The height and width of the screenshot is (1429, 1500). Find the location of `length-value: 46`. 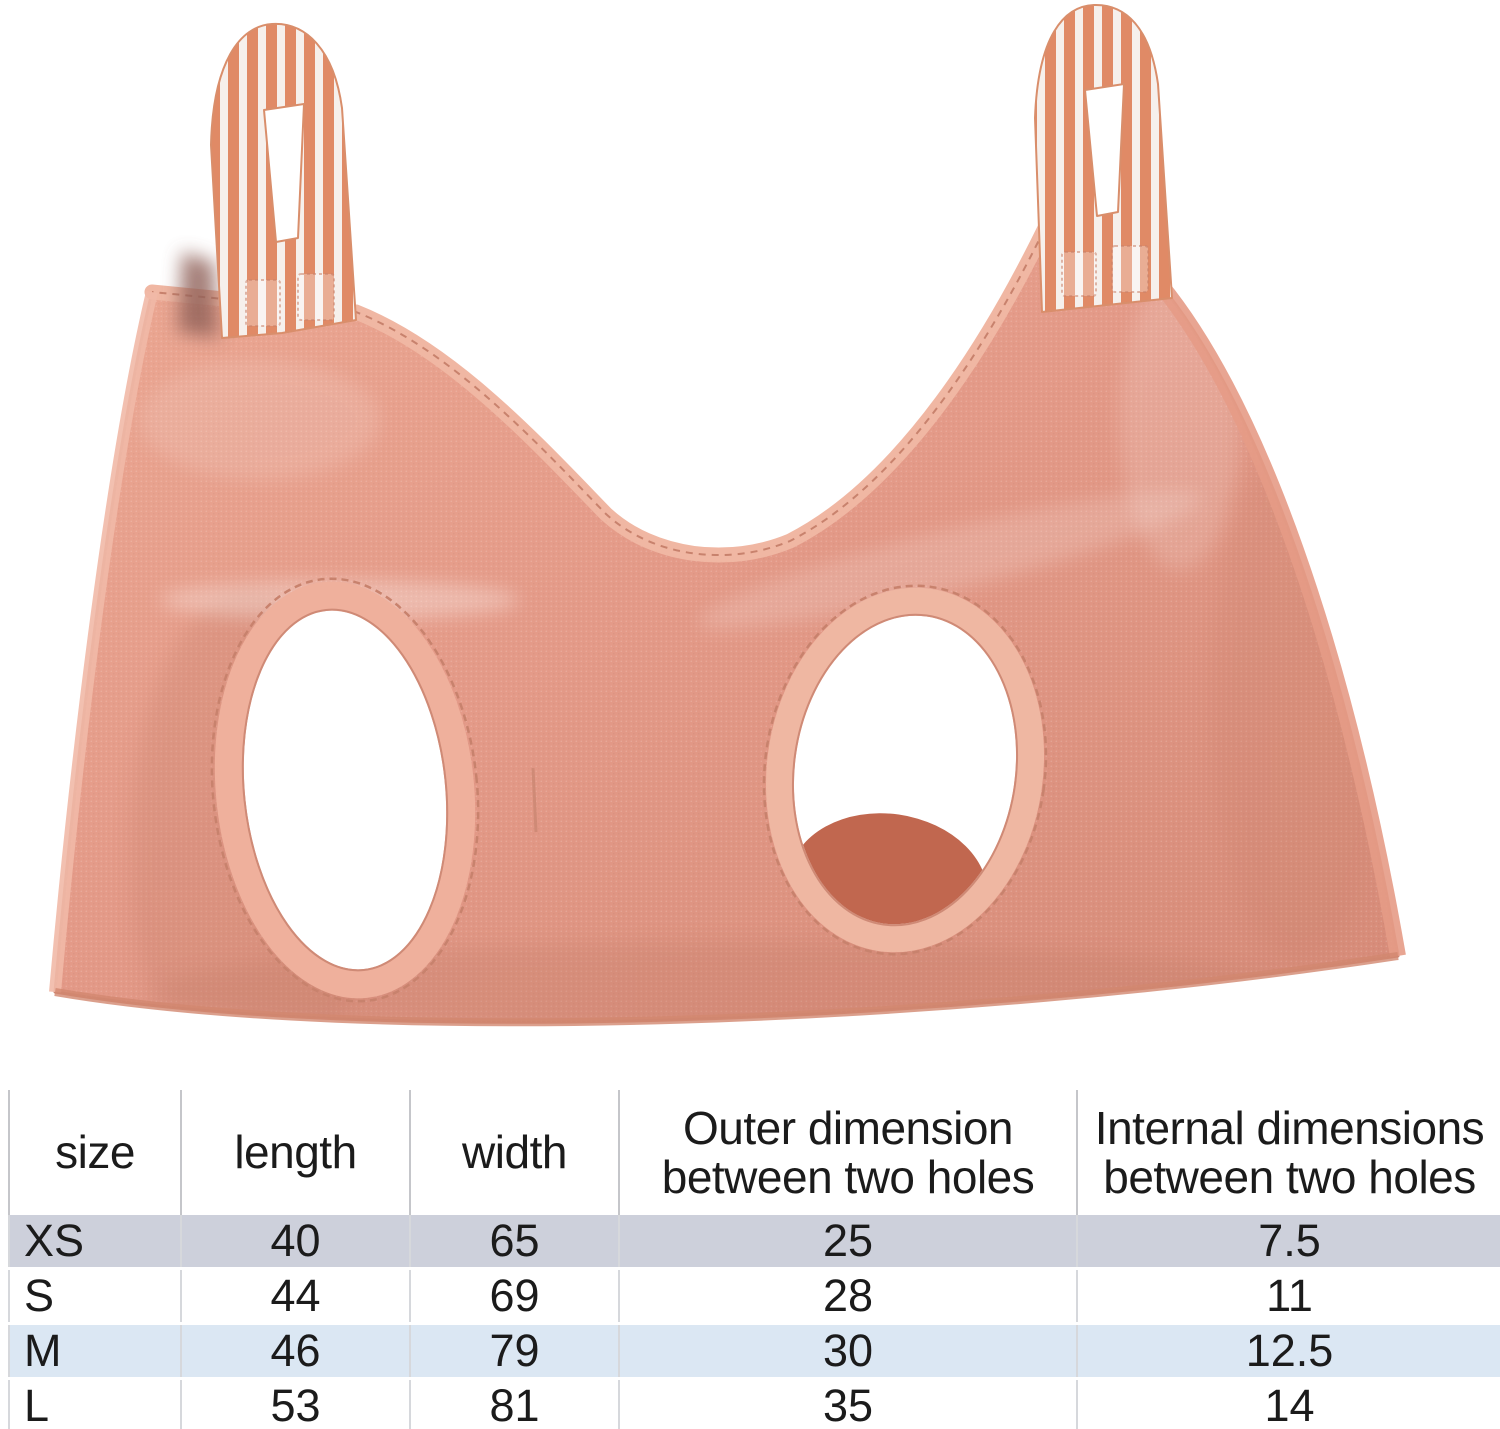

length-value: 46 is located at coordinates (295, 1351).